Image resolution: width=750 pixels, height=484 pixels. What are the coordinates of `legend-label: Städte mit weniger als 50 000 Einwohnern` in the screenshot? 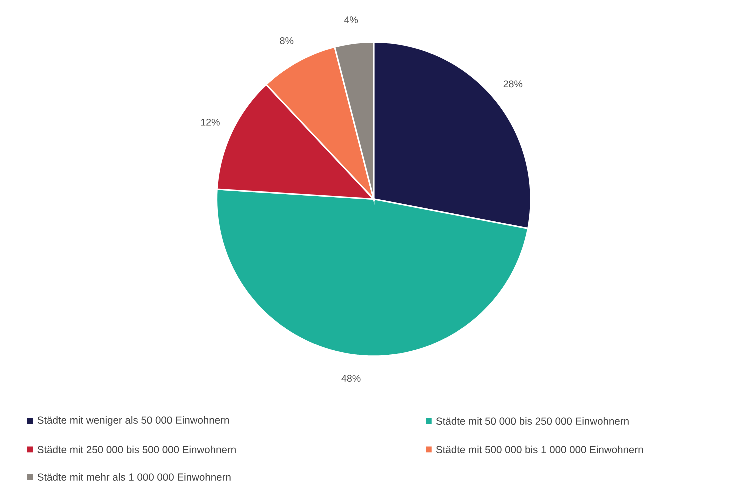 It's located at (134, 421).